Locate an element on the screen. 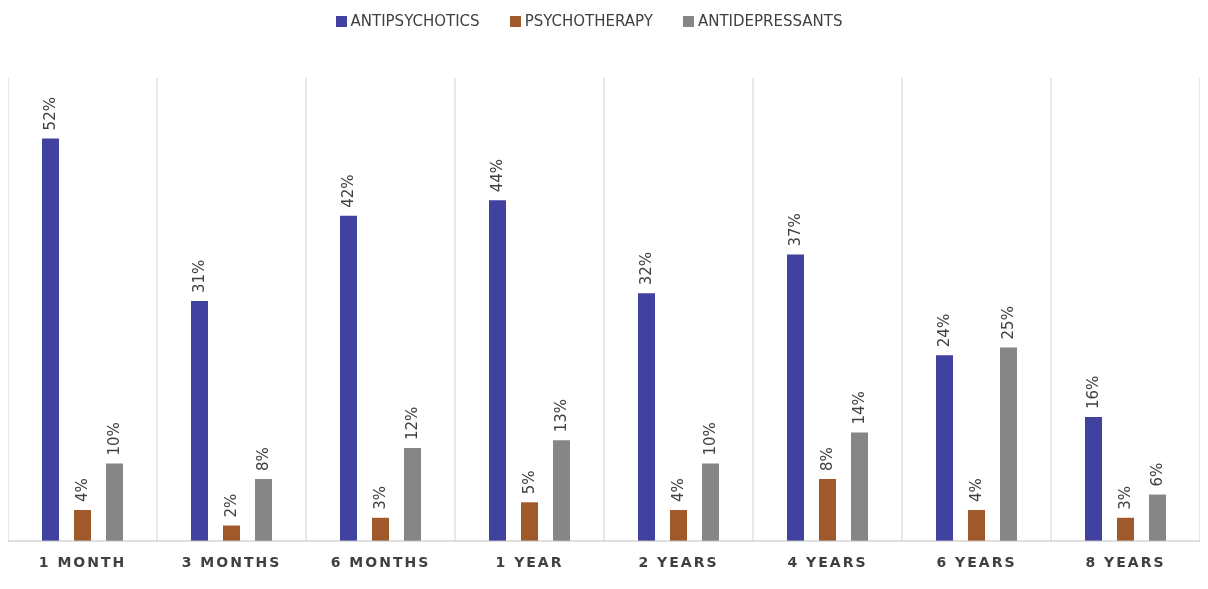 The width and height of the screenshot is (1208, 589). x-tick-label: 1 MONTH is located at coordinates (82, 561).